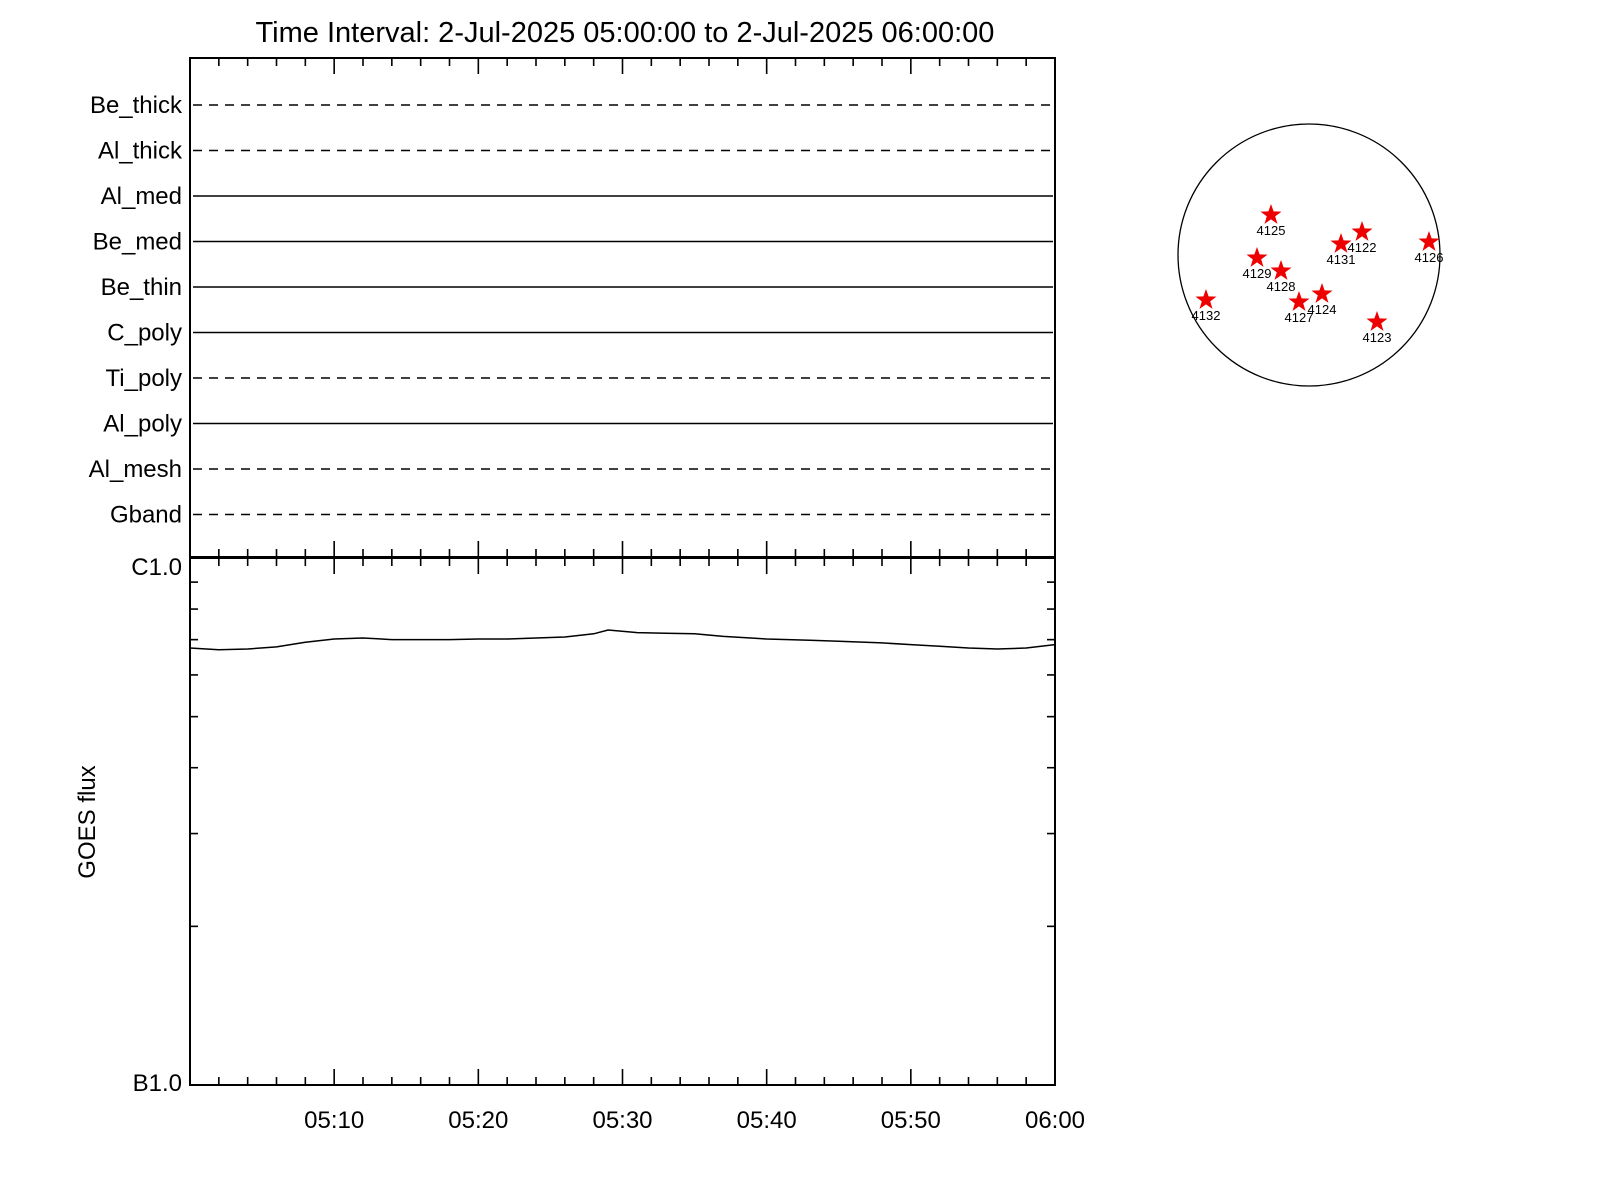  Describe the element at coordinates (1299, 317) in the screenshot. I see `active-region-label: 4127` at that location.